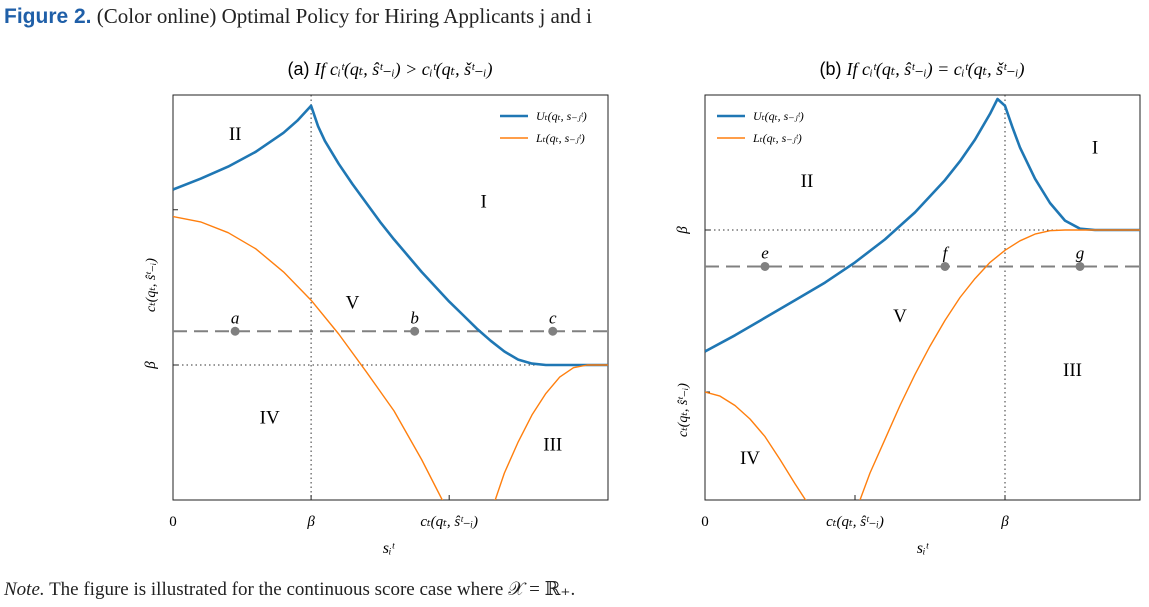 Image resolution: width=1149 pixels, height=607 pixels. I want to click on point-f, so click(945, 266).